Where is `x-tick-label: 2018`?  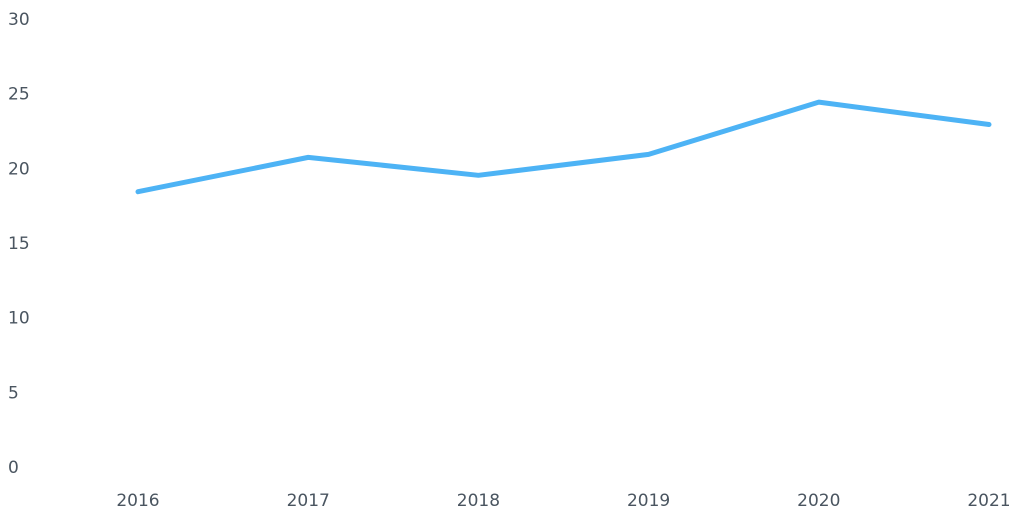
x-tick-label: 2018 is located at coordinates (478, 501).